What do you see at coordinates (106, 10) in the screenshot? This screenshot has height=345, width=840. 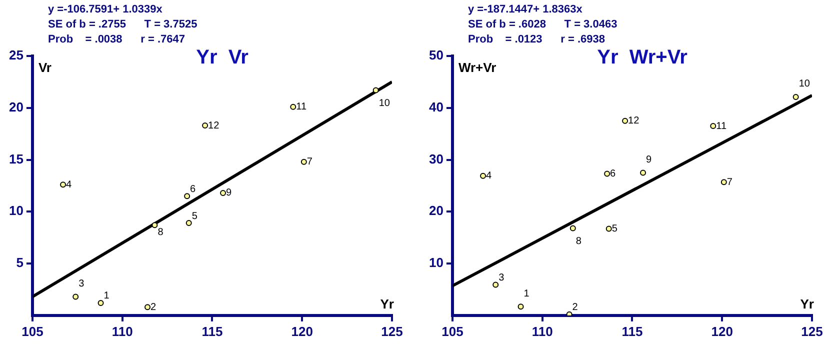 I see `text: y =-106.7591+ 1.0339x` at bounding box center [106, 10].